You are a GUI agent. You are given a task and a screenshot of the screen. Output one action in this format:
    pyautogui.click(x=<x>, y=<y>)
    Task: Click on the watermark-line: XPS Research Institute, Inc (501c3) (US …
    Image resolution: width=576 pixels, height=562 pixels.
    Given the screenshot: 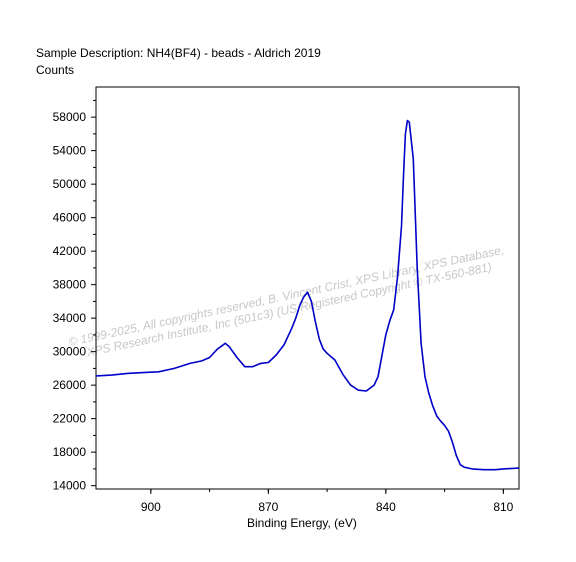 What is the action you would take?
    pyautogui.click(x=288, y=310)
    